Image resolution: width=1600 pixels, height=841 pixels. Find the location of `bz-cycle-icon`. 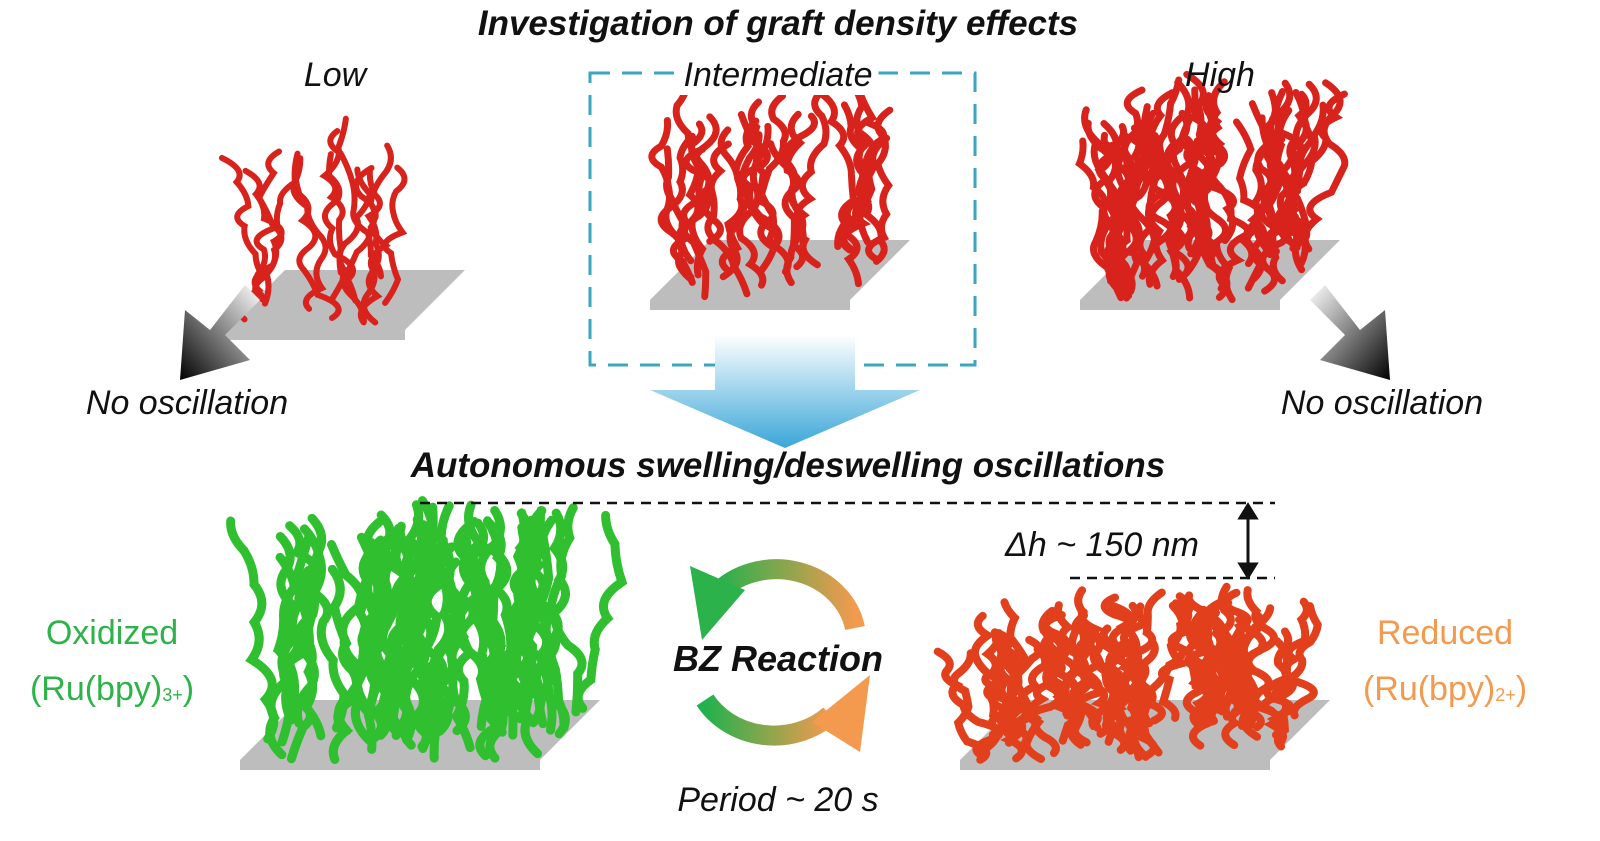

bz-cycle-icon is located at coordinates (780, 652).